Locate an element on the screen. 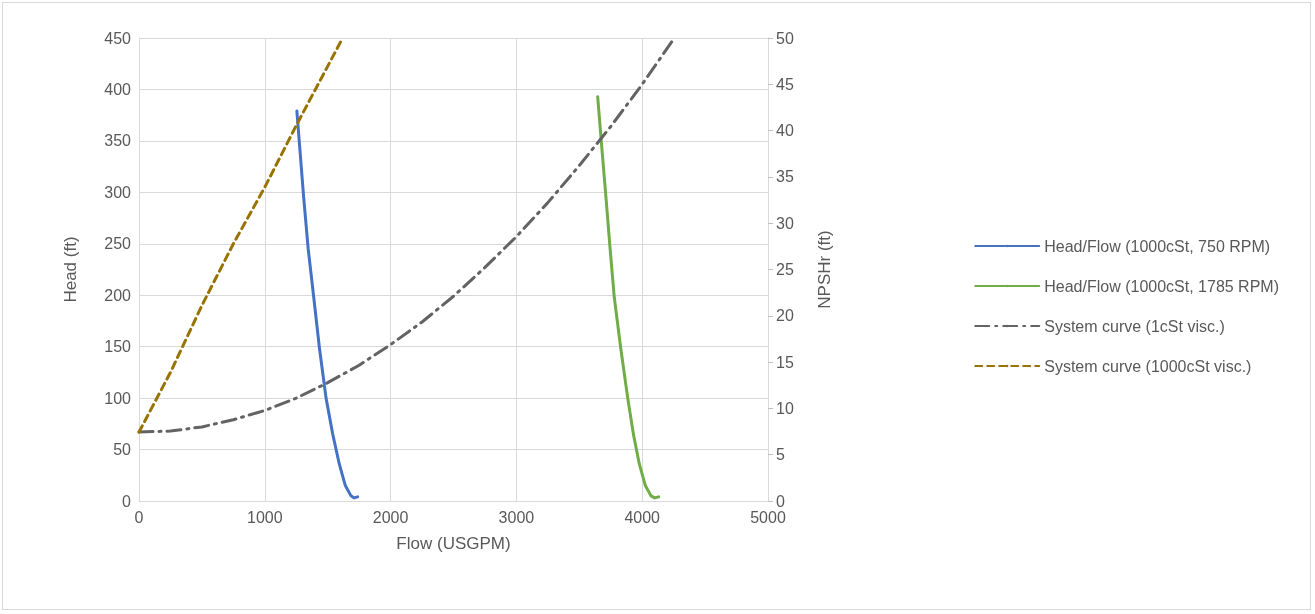 This screenshot has width=1315, height=614. legend-label: Head/Flow (1000cSt, 1785 RPM) is located at coordinates (1162, 286).